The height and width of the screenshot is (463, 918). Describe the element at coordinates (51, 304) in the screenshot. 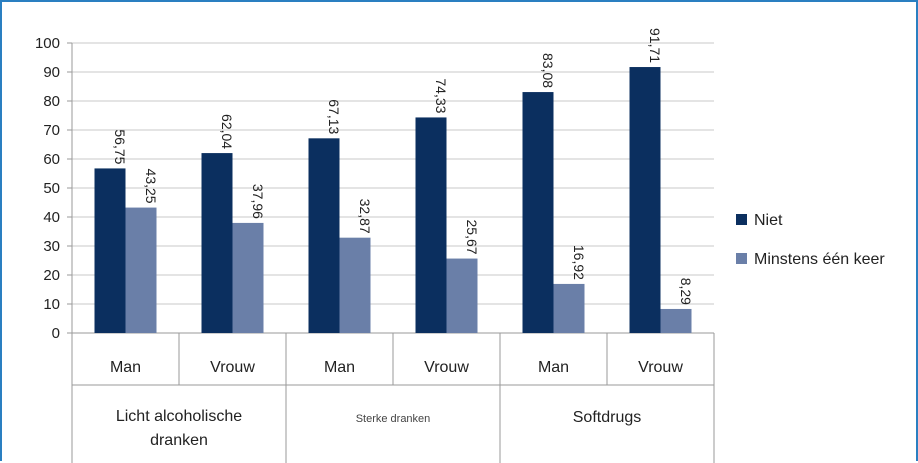

I see `y-tick-label: 10` at that location.